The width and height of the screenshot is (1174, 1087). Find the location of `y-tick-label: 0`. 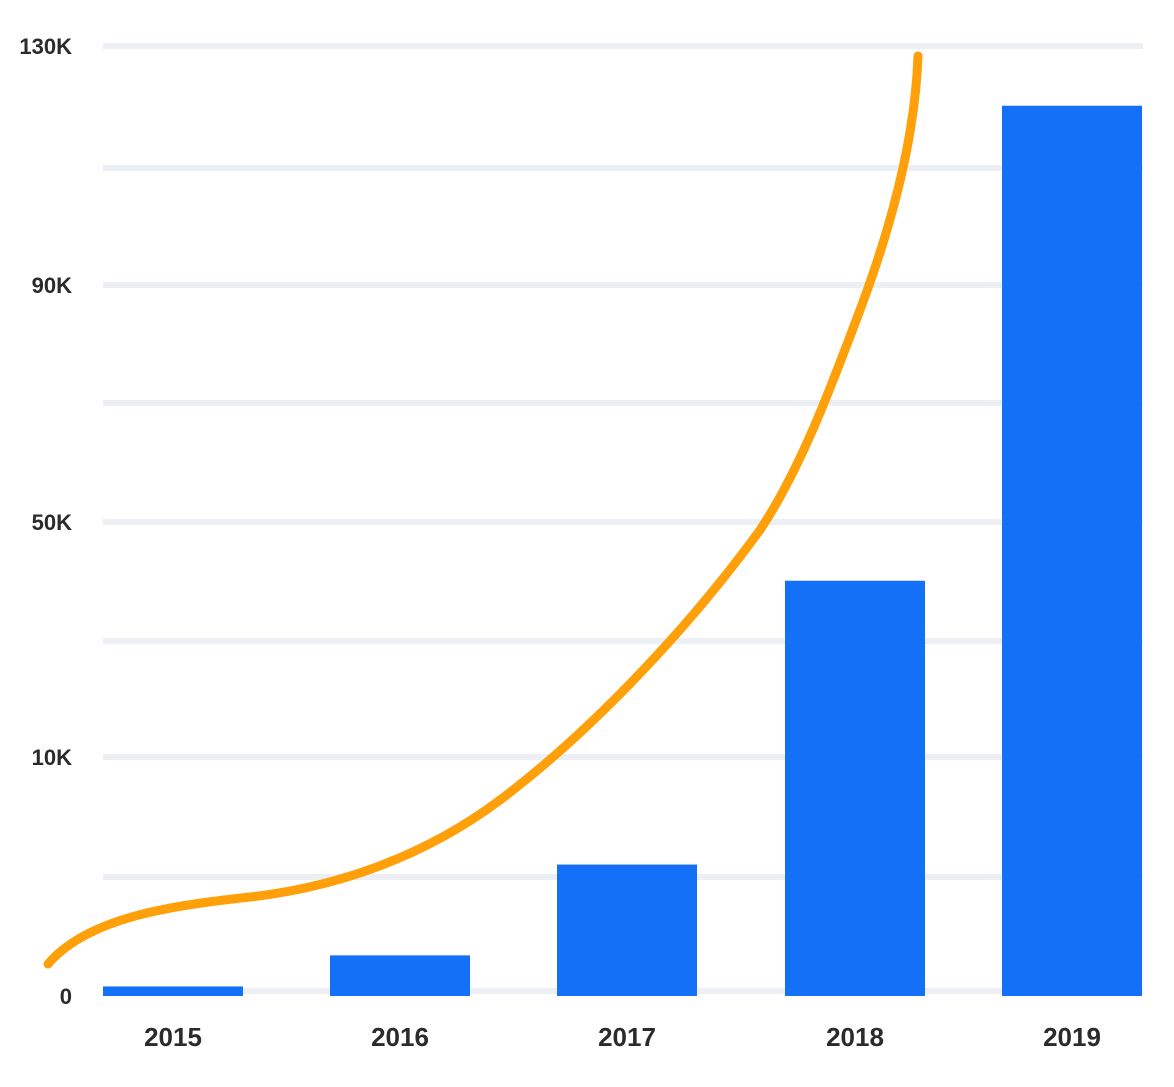

y-tick-label: 0 is located at coordinates (66, 996).